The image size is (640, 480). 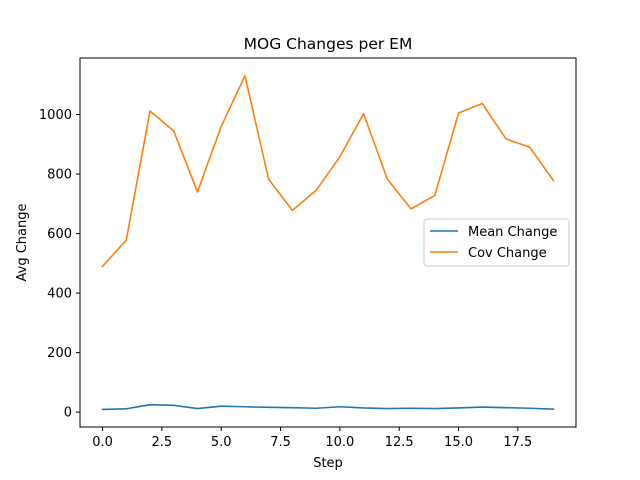 What do you see at coordinates (102, 442) in the screenshot?
I see `x-tick-label: 0.0` at bounding box center [102, 442].